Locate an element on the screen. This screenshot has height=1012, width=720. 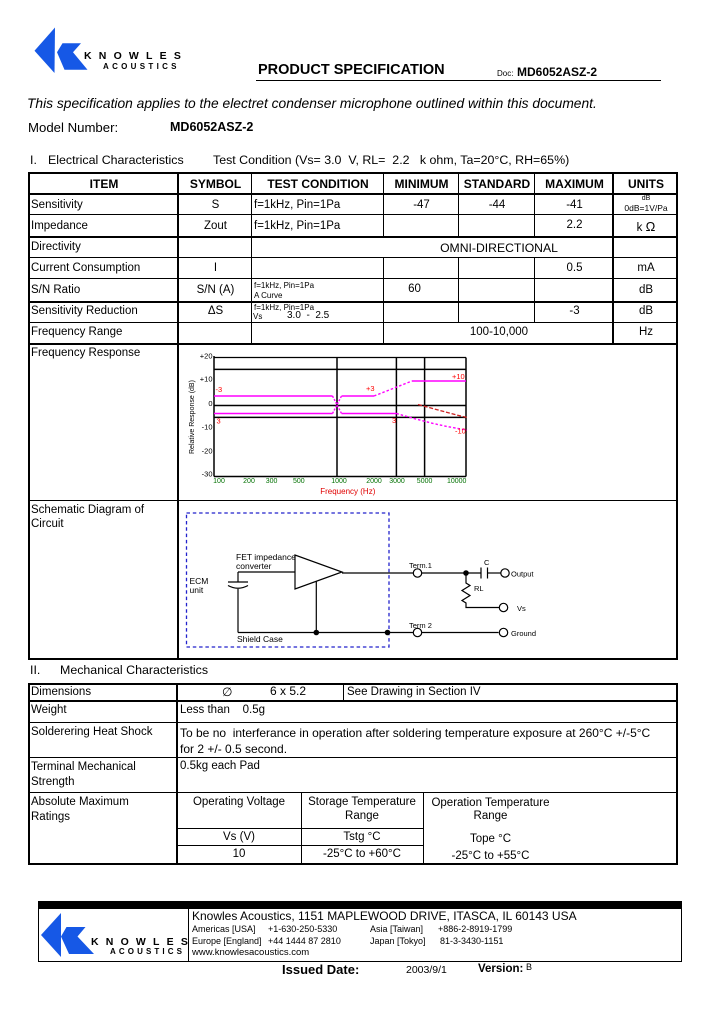
svg-text: FET impedance is located at coordinates (266, 557).